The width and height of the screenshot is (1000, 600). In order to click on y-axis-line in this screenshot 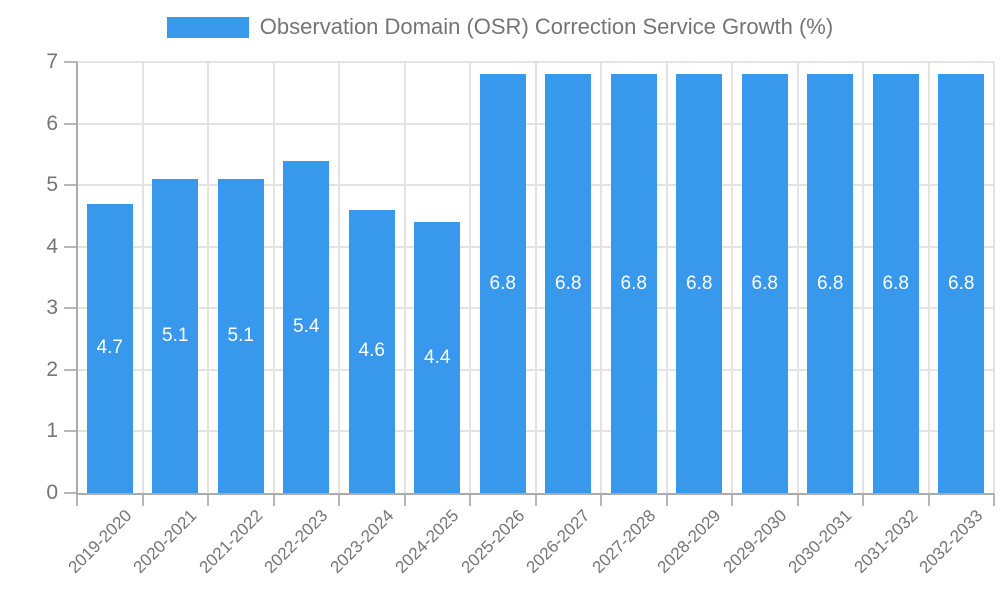, I will do `click(77, 277)`.